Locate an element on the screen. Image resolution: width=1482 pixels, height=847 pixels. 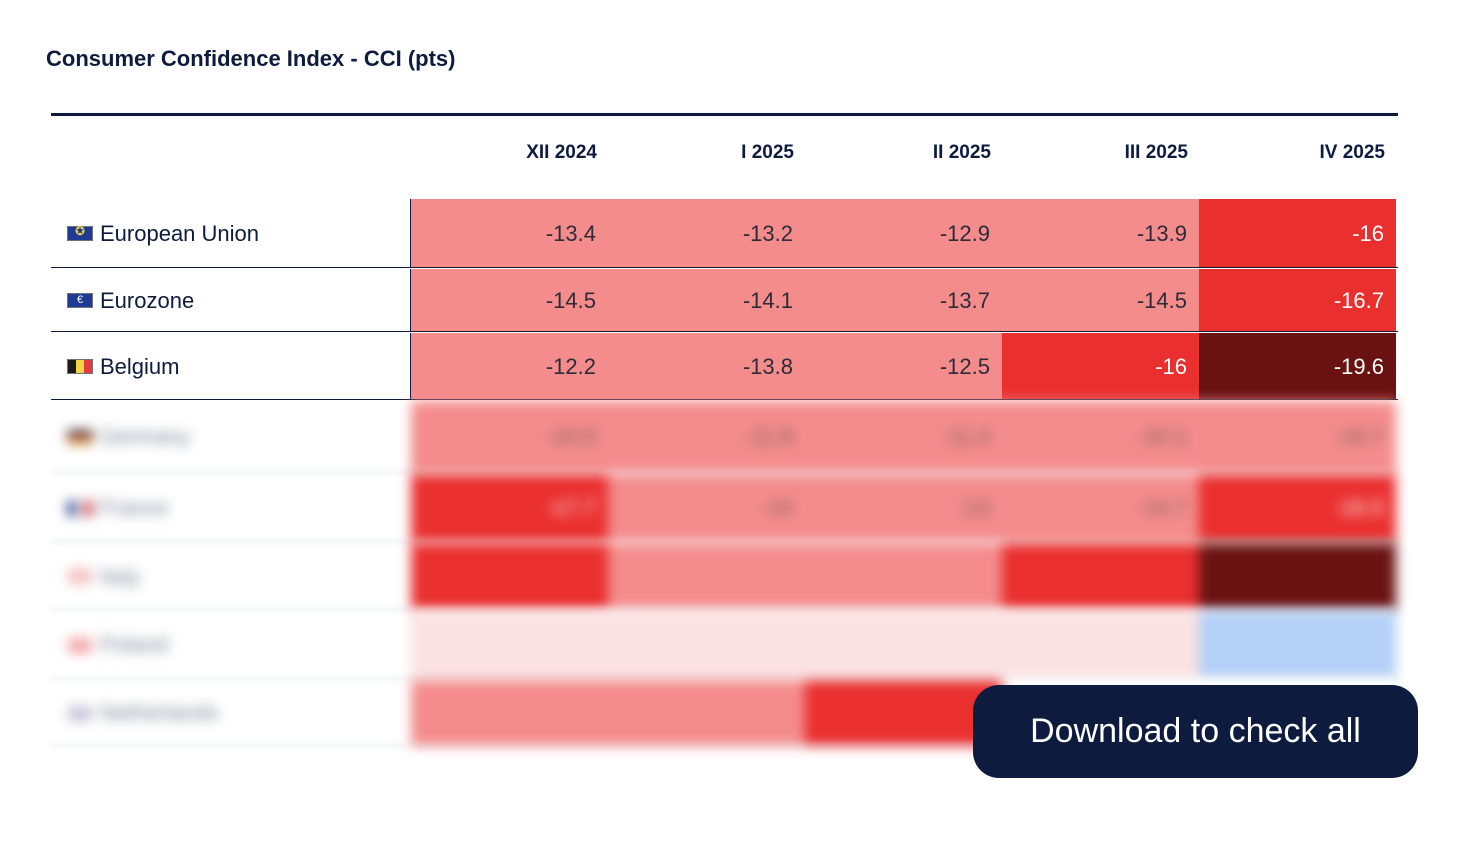
netherlands-flag-icon is located at coordinates (80, 713).